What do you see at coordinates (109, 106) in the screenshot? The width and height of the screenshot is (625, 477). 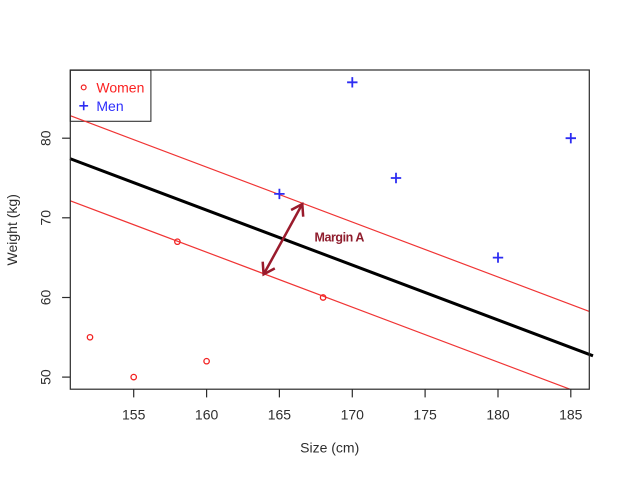 I see `svg-text: Men` at bounding box center [109, 106].